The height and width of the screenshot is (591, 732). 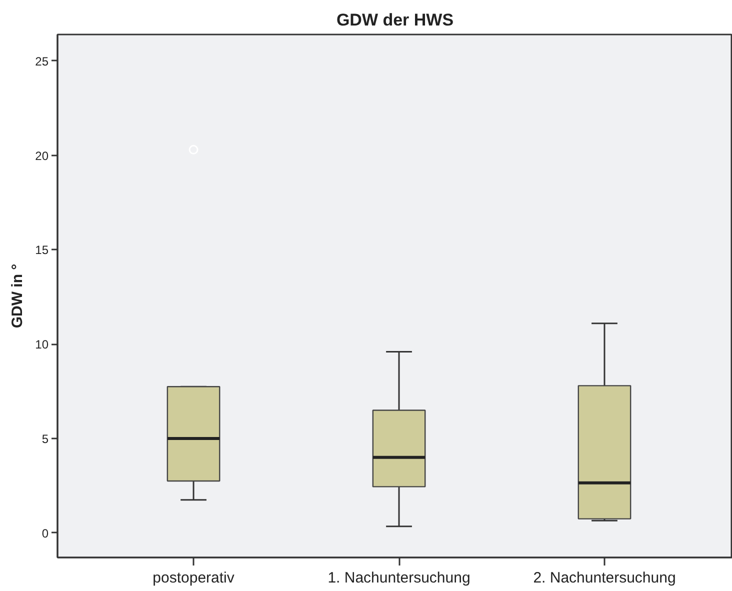 I want to click on y-tick-label: 25, so click(x=42, y=61).